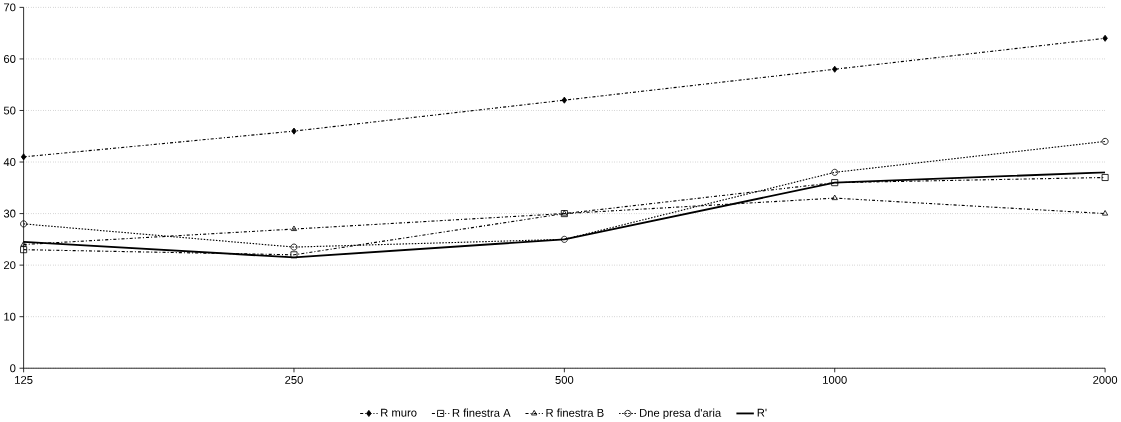  What do you see at coordinates (481, 412) in the screenshot?
I see `legend-label: R finestra A` at bounding box center [481, 412].